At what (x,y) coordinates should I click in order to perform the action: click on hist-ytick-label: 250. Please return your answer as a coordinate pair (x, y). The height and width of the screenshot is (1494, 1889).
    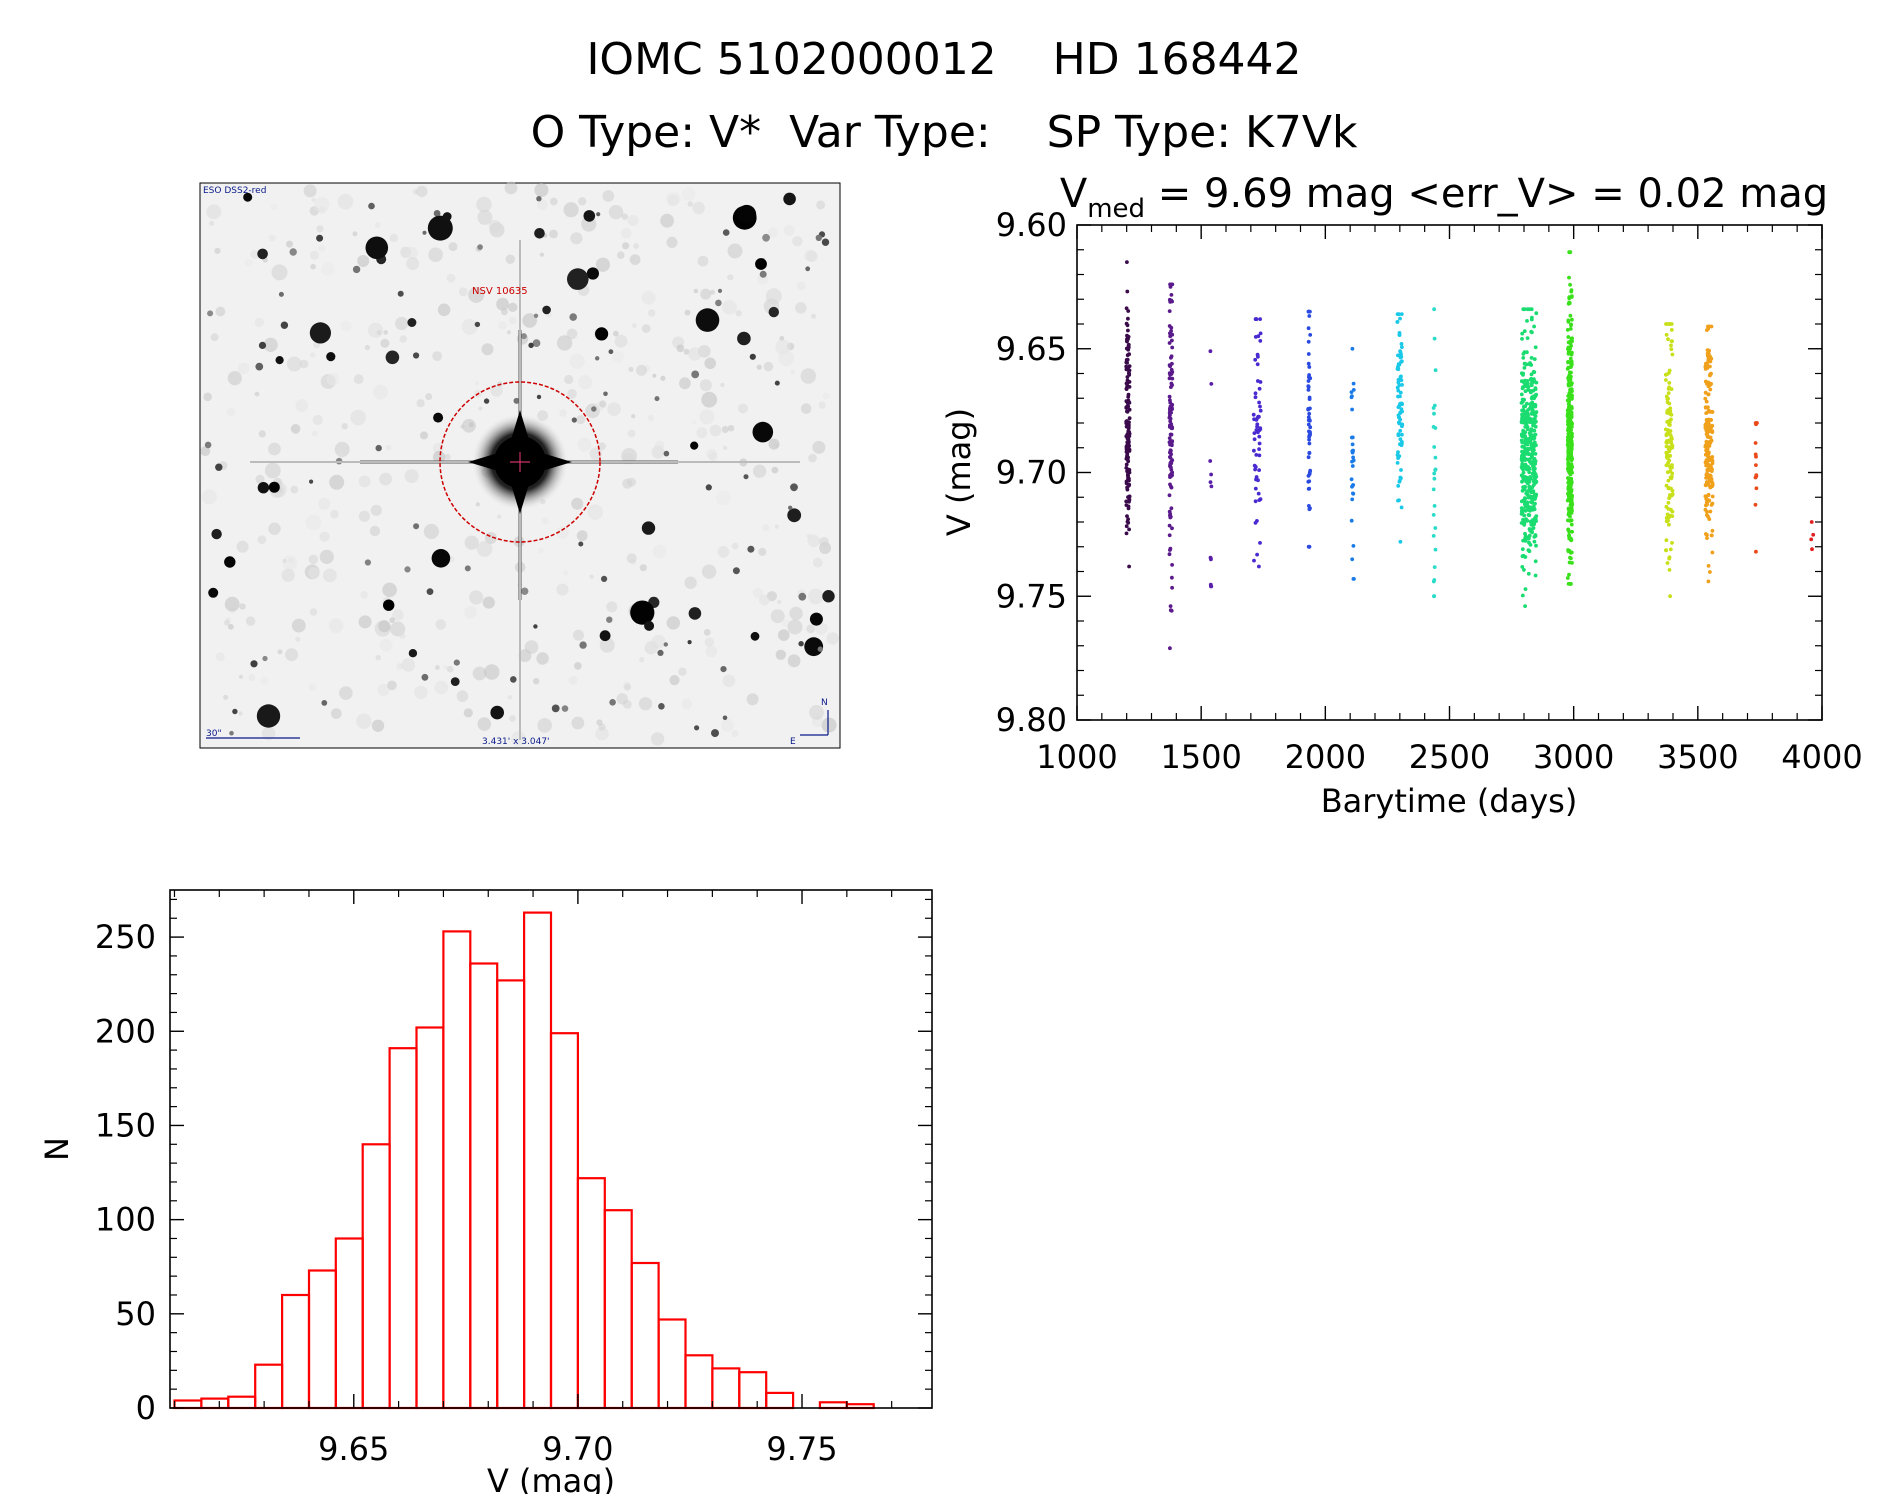
    Looking at the image, I should click on (125, 937).